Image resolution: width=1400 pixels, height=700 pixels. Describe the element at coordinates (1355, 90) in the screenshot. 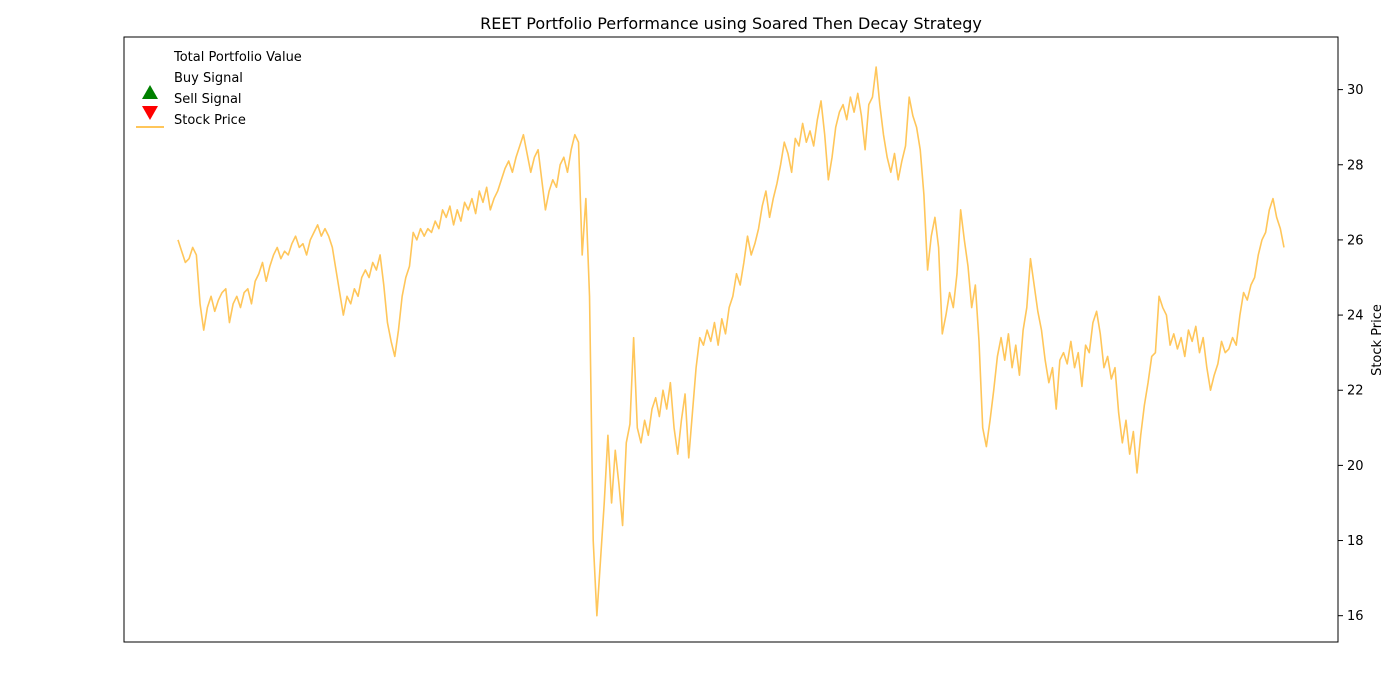

I see `right-tick-label-7: 30` at that location.